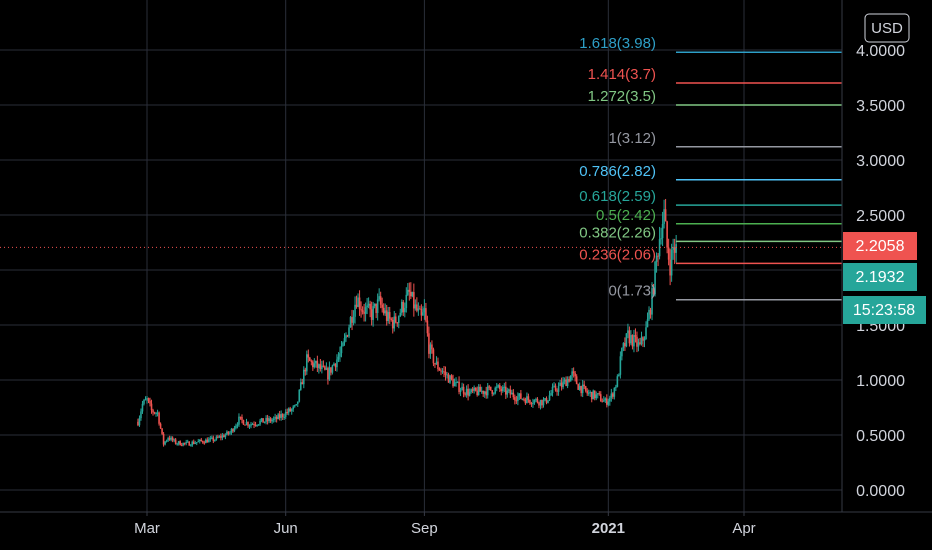 This screenshot has height=550, width=932. What do you see at coordinates (880, 51) in the screenshot?
I see `y-tick-label: 4.0000` at bounding box center [880, 51].